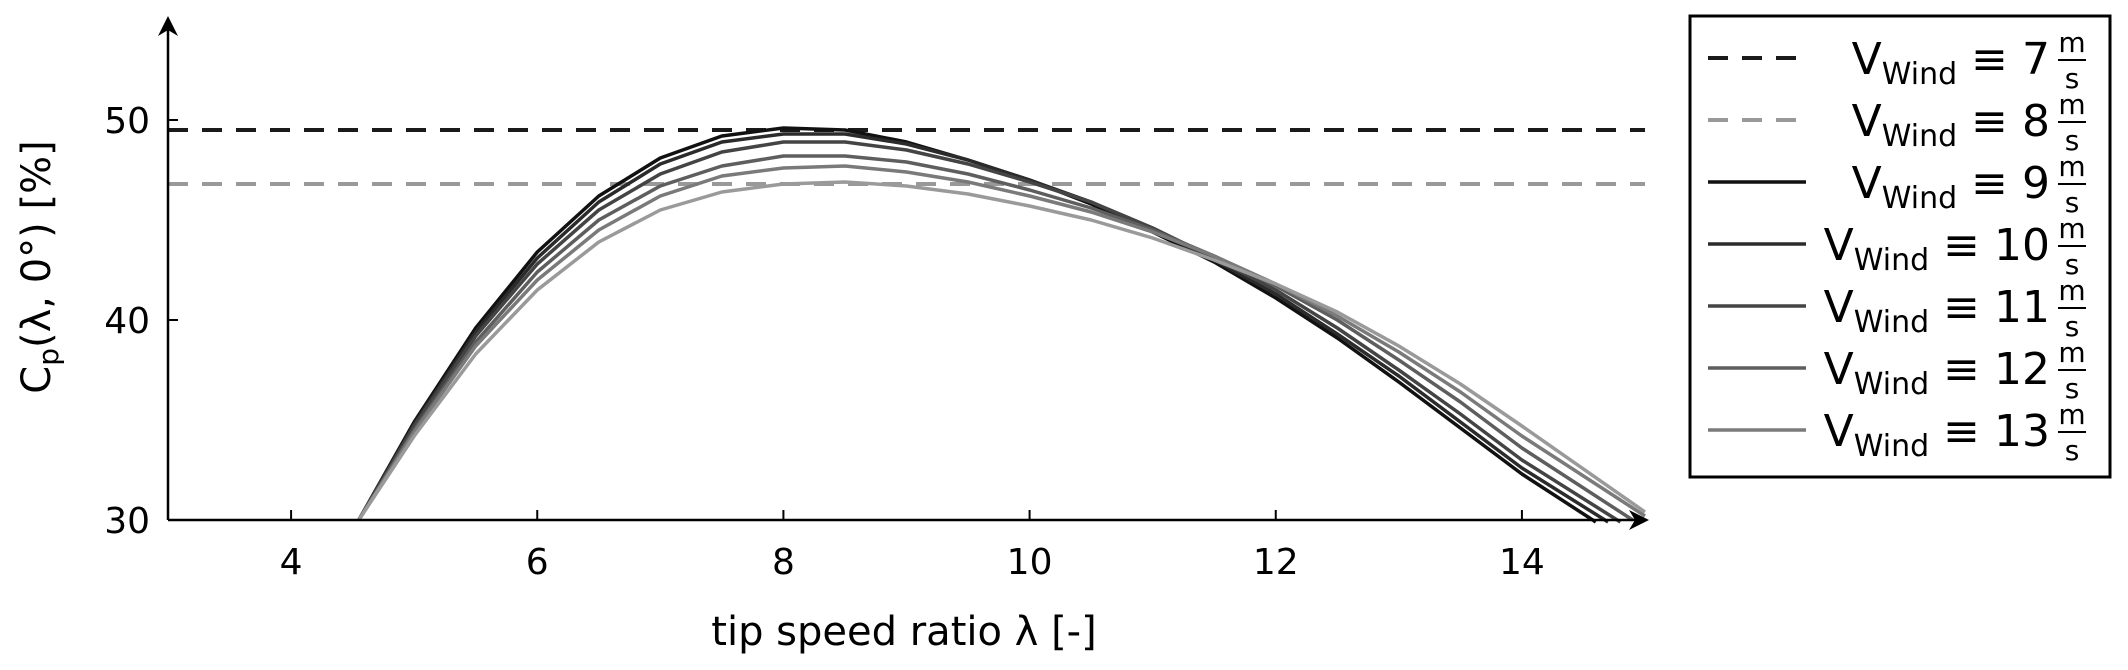  Describe the element at coordinates (537, 562) in the screenshot. I see `x-tick-label: 6` at that location.